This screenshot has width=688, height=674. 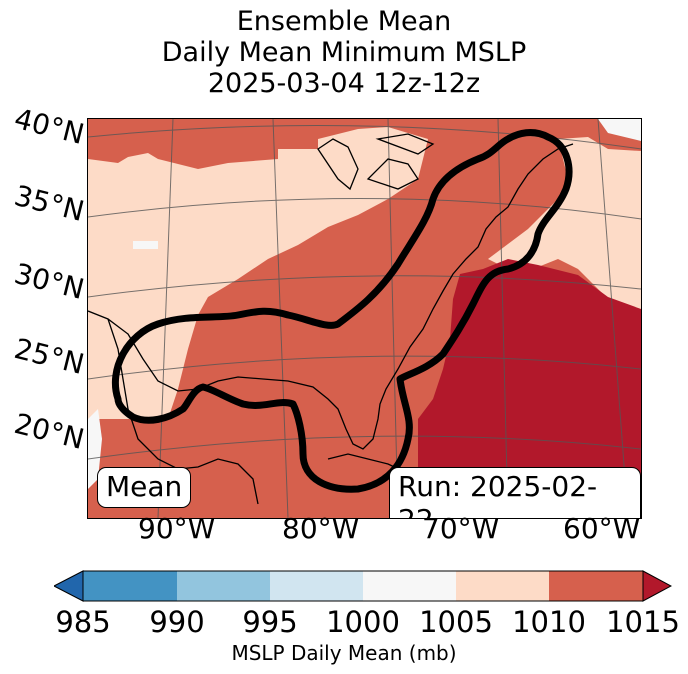 I want to click on cbar-tick-1000: 1000, so click(x=363, y=622).